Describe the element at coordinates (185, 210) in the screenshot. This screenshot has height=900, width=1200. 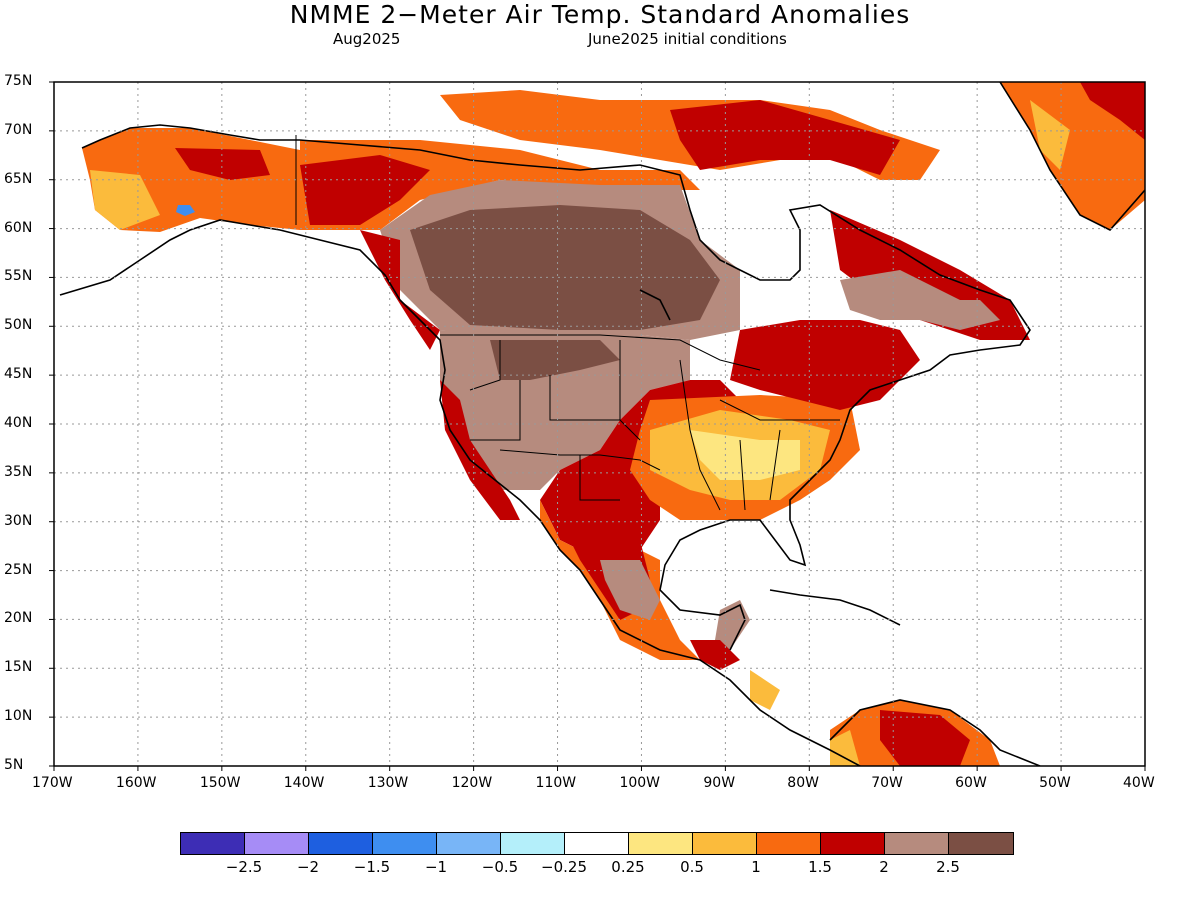
I see `alaska-cold-spot` at that location.